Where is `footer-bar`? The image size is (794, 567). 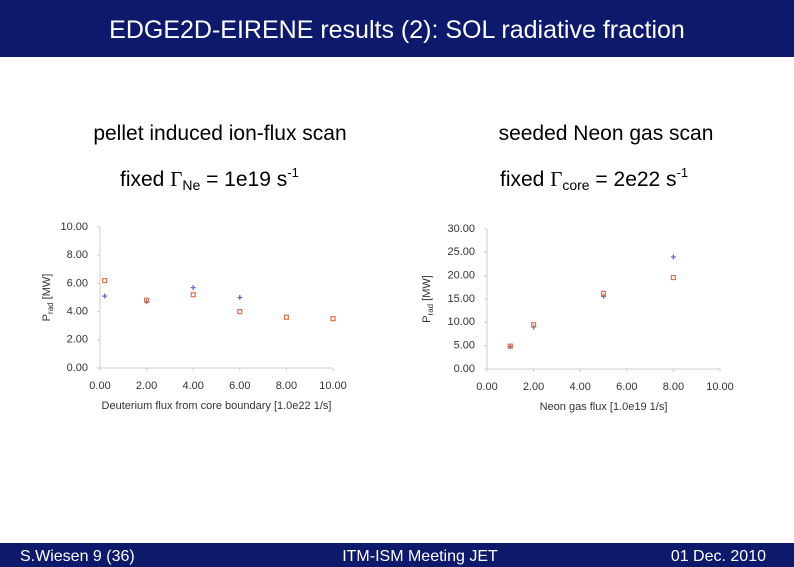 footer-bar is located at coordinates (397, 555).